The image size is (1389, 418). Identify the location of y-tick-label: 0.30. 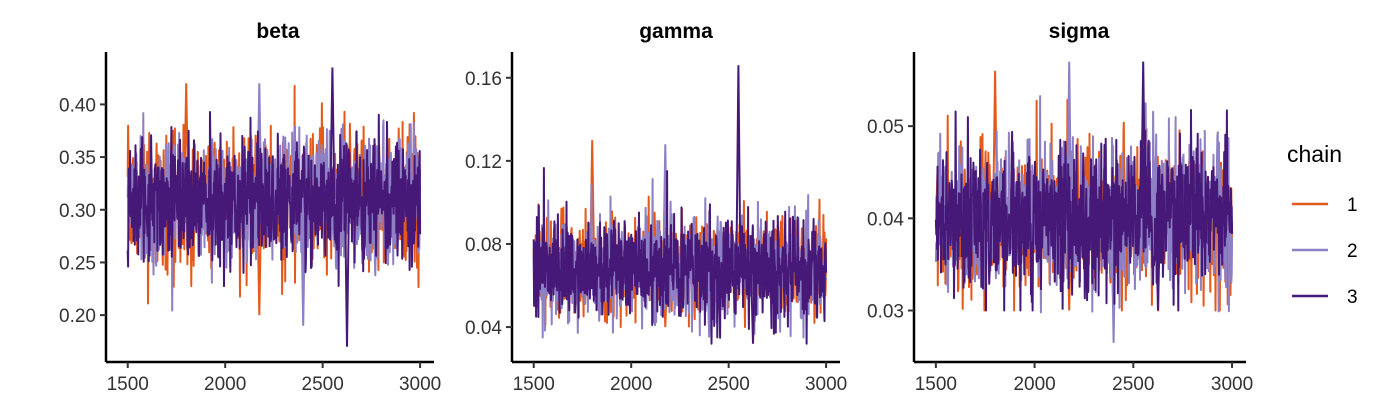
(77, 211).